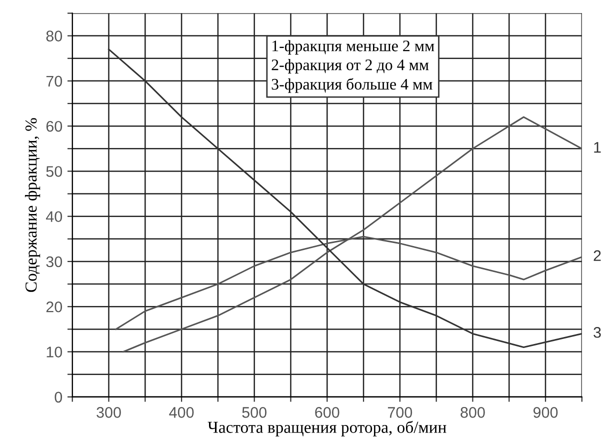  Describe the element at coordinates (108, 412) in the screenshot. I see `x-tick-label: 300` at that location.